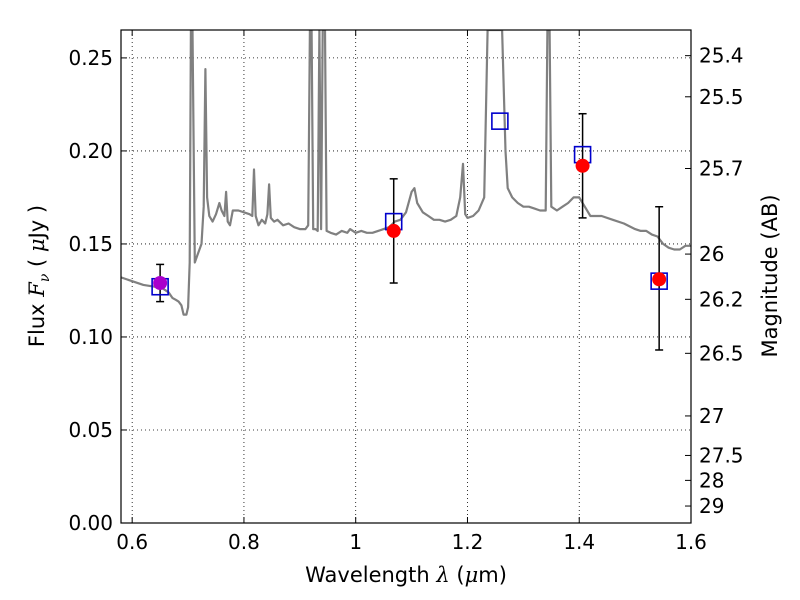  What do you see at coordinates (90, 244) in the screenshot?
I see `y-tick-label: 0.15` at bounding box center [90, 244].